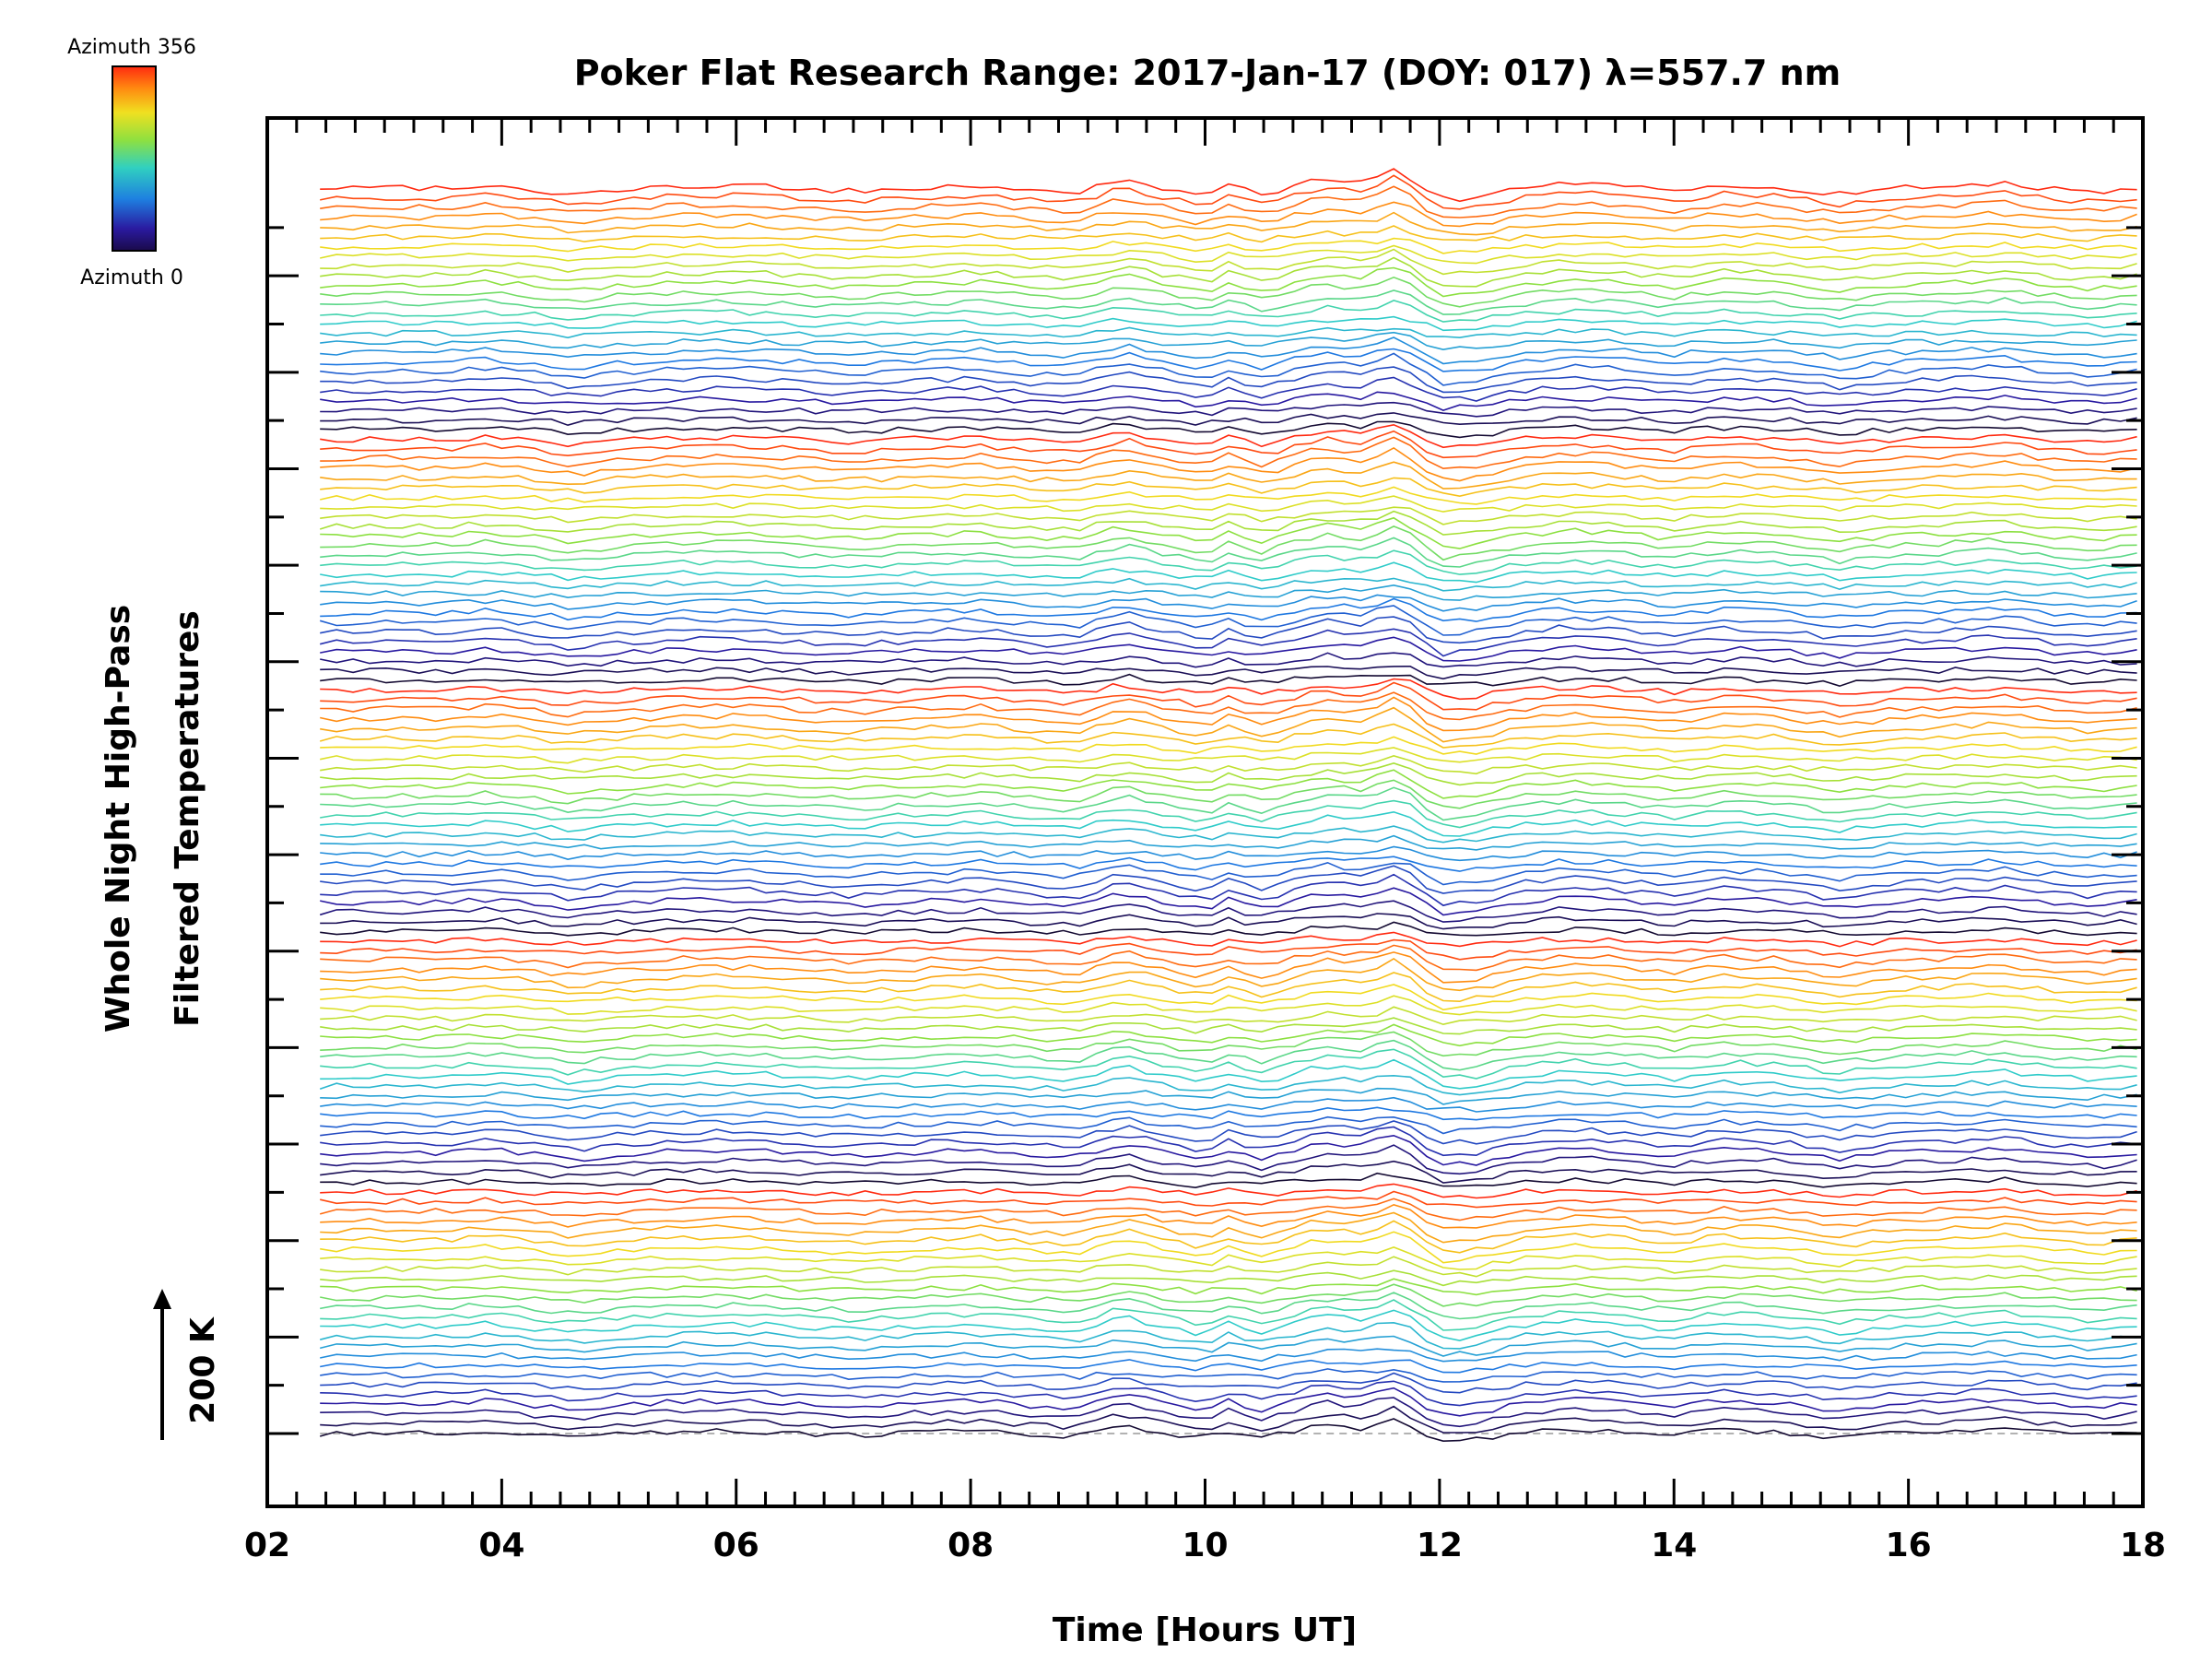 The width and height of the screenshot is (2212, 1664). Describe the element at coordinates (1205, 1545) in the screenshot. I see `x-tick-labels-group: 02 04 06 08 10 12 14 16 18` at that location.